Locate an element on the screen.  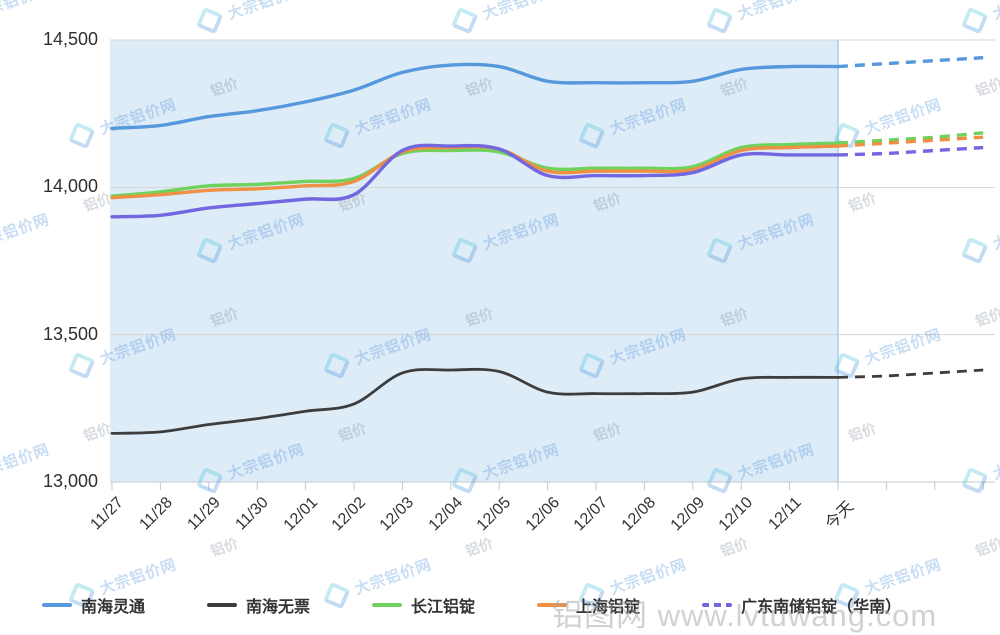
y-axis-label: 13,000 is located at coordinates (70, 481).